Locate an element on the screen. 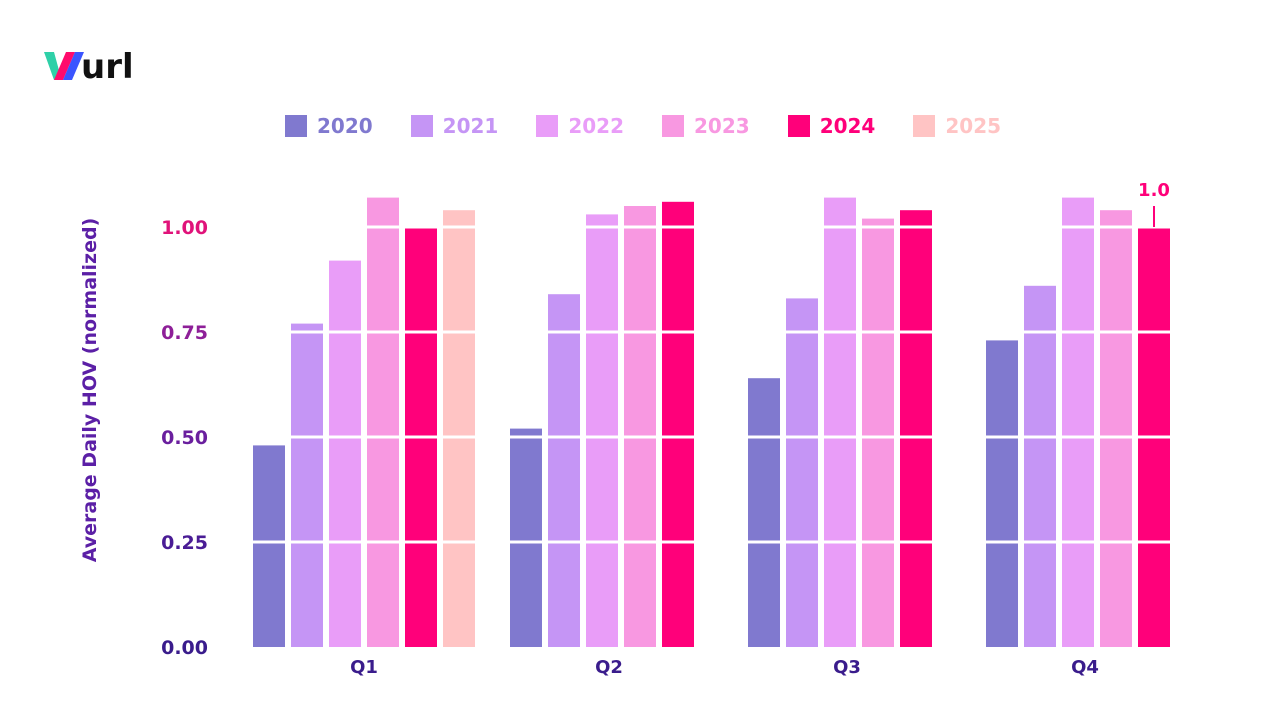  bar-Q2-2020 is located at coordinates (526, 537).